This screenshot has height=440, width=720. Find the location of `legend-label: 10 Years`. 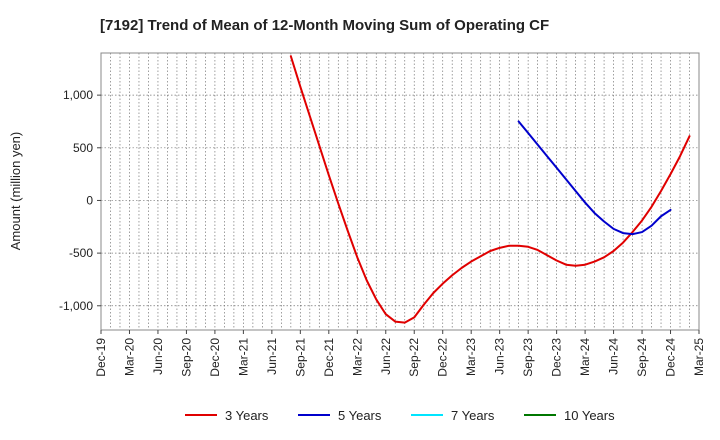

legend-label: 10 Years is located at coordinates (589, 415).